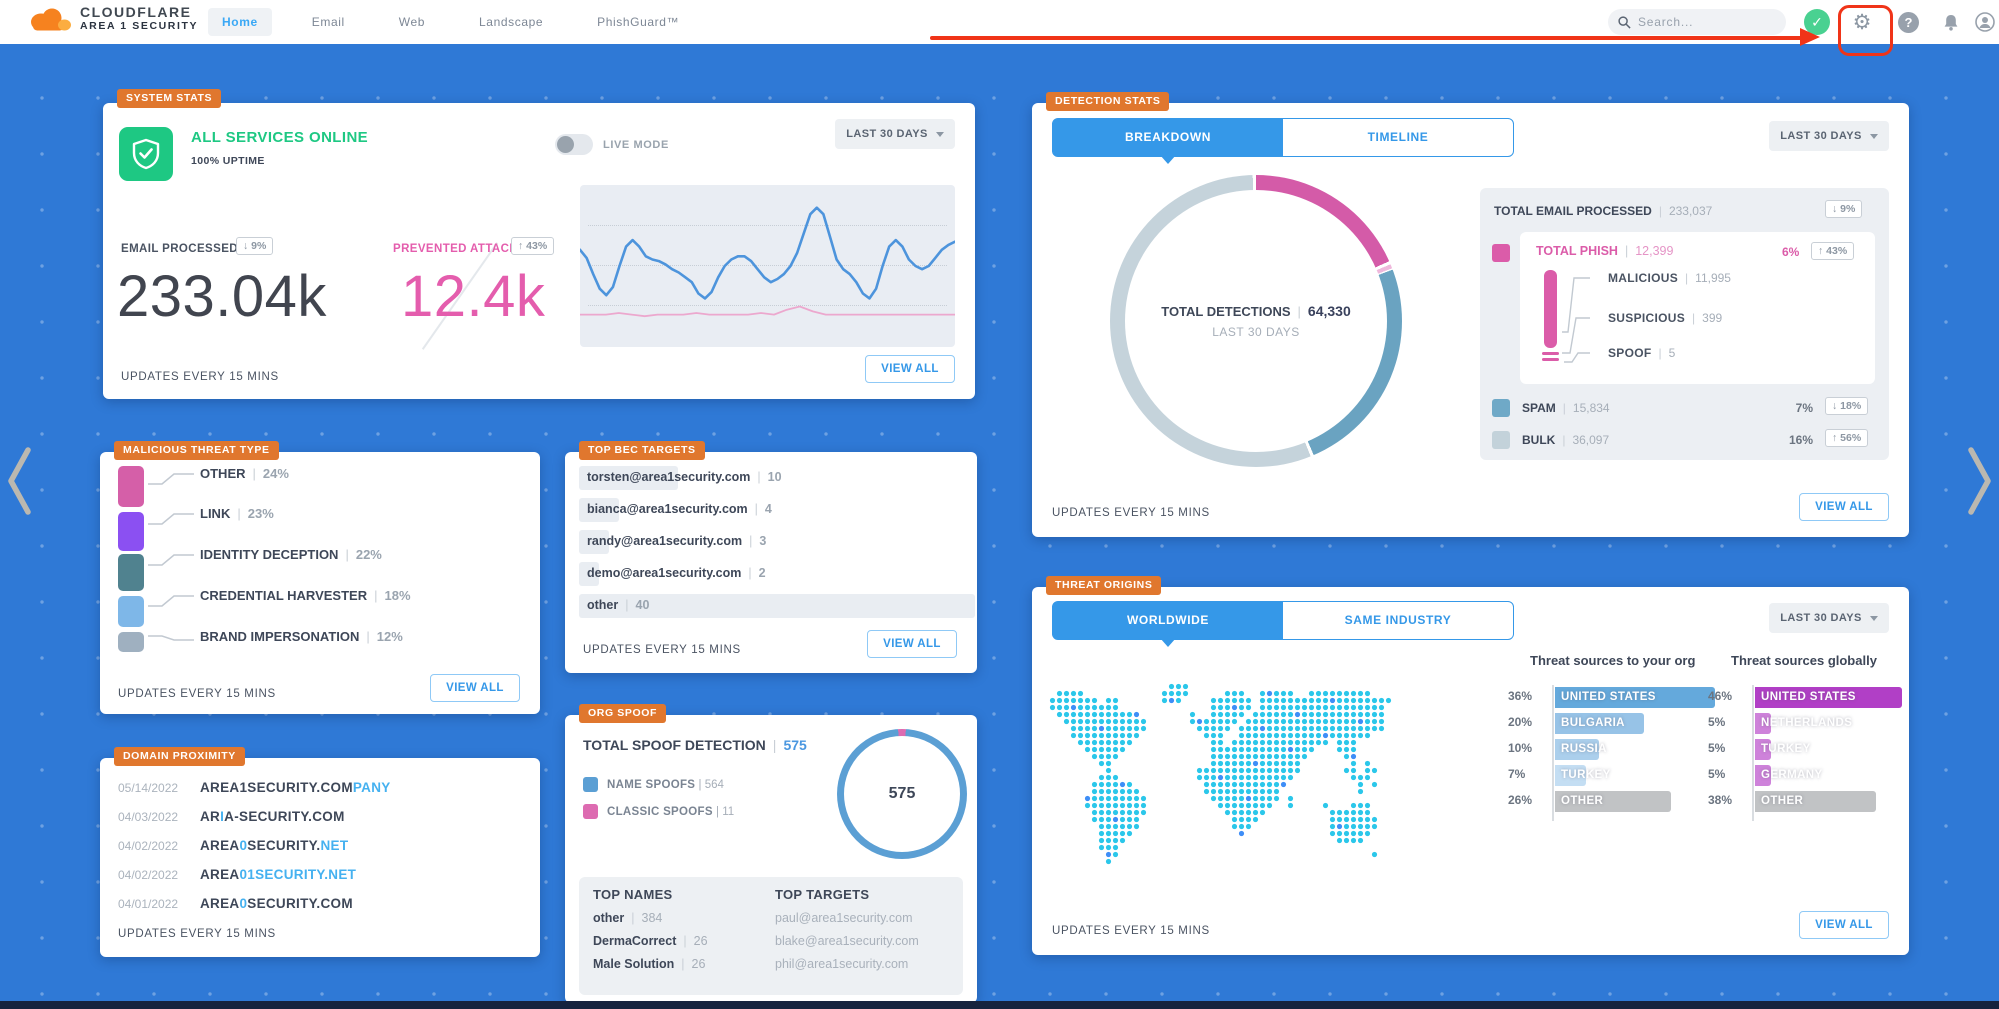  Describe the element at coordinates (1398, 620) in the screenshot. I see `tab-same-industry: SAME INDUSTRY` at that location.